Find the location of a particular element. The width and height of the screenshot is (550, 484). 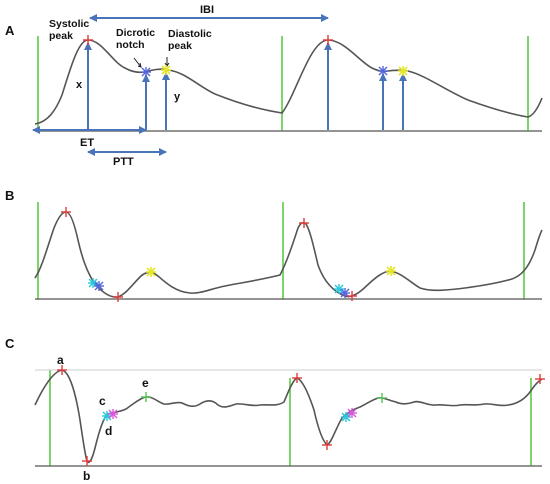

ibi-label: IBI is located at coordinates (207, 10).